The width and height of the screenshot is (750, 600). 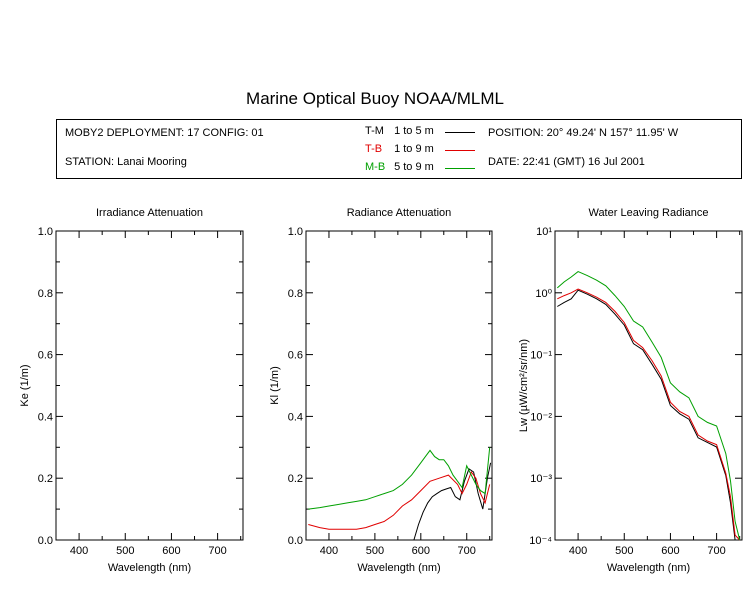 I want to click on panel-title: Radiance Attenuation, so click(x=399, y=213).